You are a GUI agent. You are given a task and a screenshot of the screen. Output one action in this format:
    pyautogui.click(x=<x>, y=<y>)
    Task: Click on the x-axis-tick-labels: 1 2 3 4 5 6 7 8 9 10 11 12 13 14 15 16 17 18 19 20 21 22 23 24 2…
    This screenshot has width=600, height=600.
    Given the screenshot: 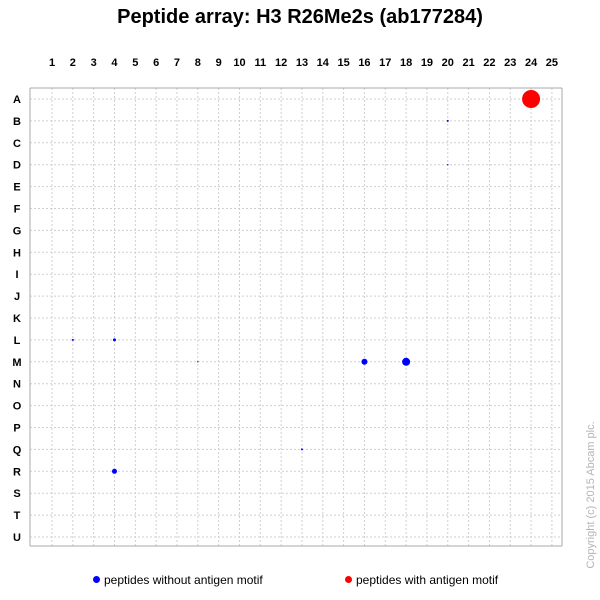 What is the action you would take?
    pyautogui.click(x=303, y=63)
    